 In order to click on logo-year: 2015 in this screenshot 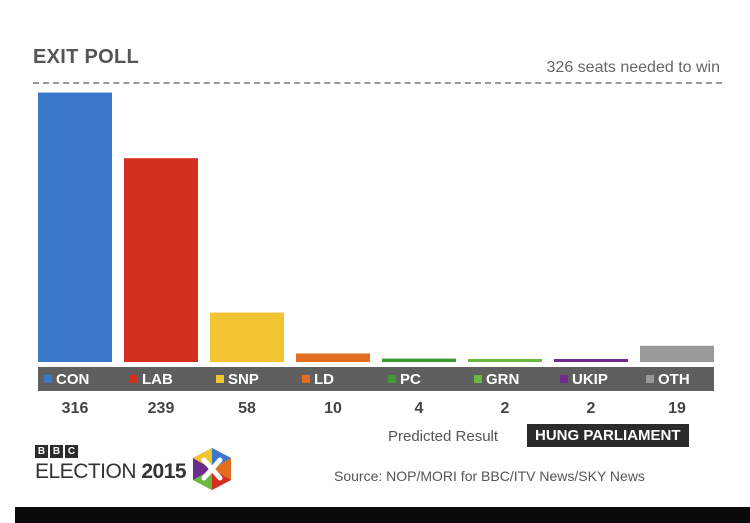, I will do `click(164, 471)`.